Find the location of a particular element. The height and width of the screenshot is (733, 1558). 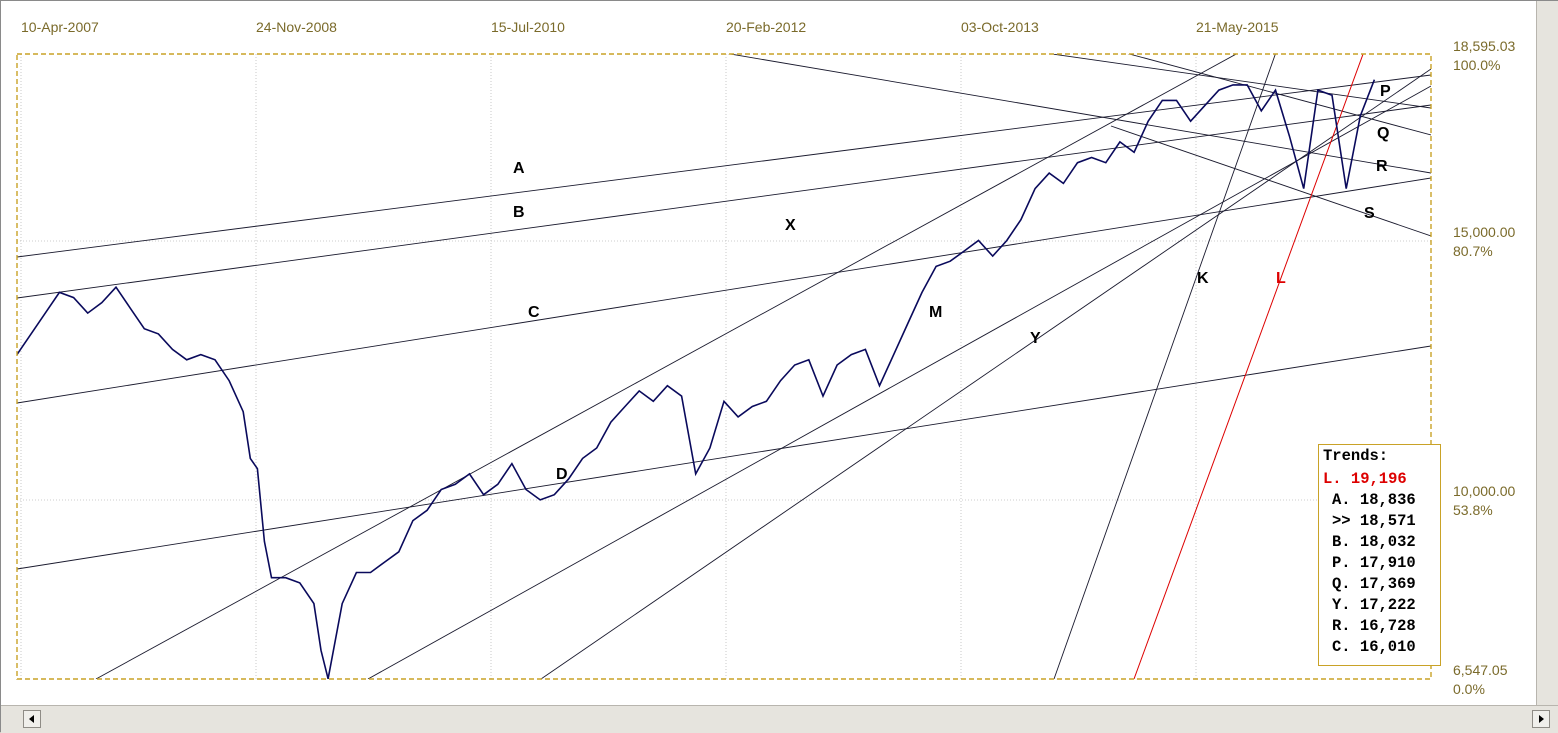

y-tick-pct: 100.0% is located at coordinates (1476, 65).